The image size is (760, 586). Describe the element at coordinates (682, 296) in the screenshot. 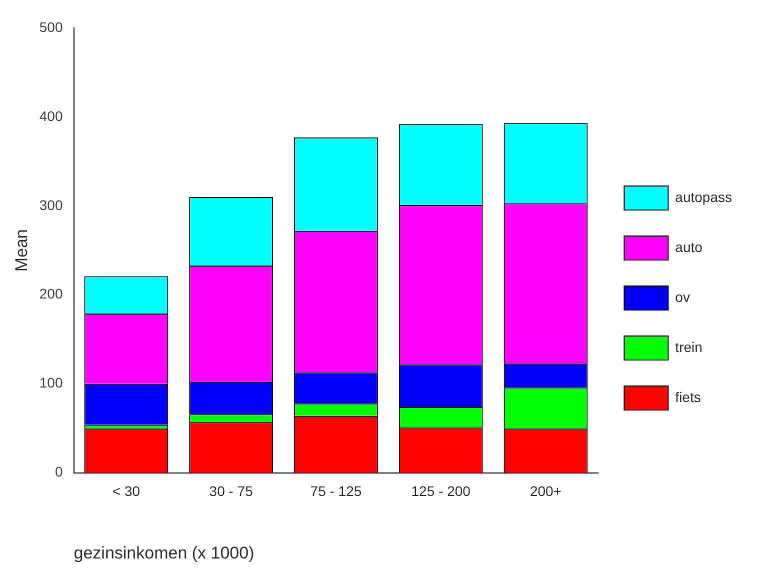

I see `legend-label: ov` at that location.